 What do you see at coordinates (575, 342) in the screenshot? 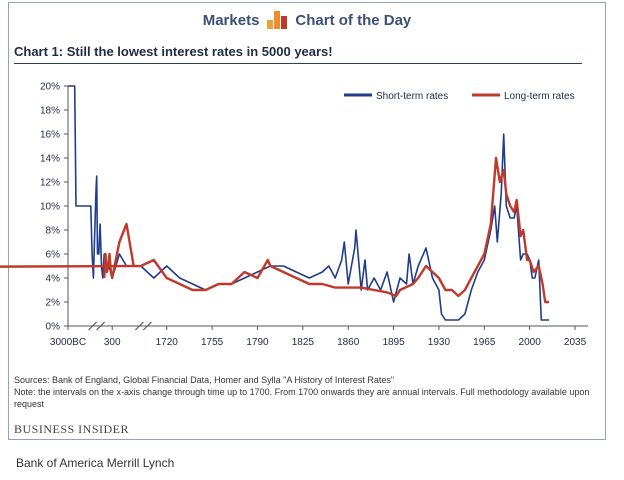
I see `x-tick-label: 2035` at bounding box center [575, 342].